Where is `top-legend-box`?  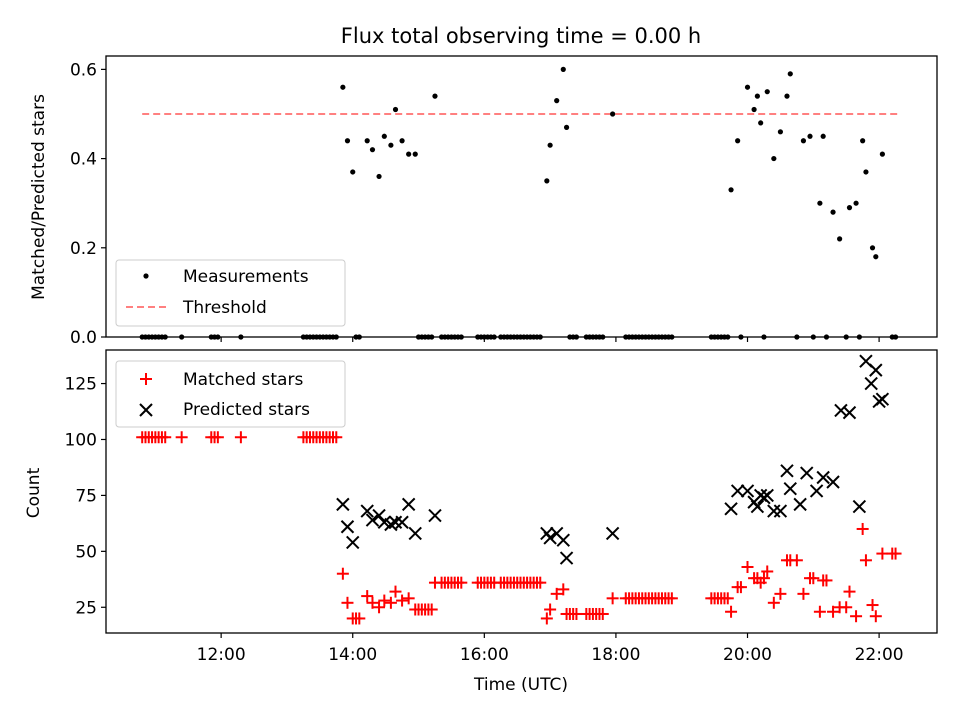 top-legend-box is located at coordinates (230, 293).